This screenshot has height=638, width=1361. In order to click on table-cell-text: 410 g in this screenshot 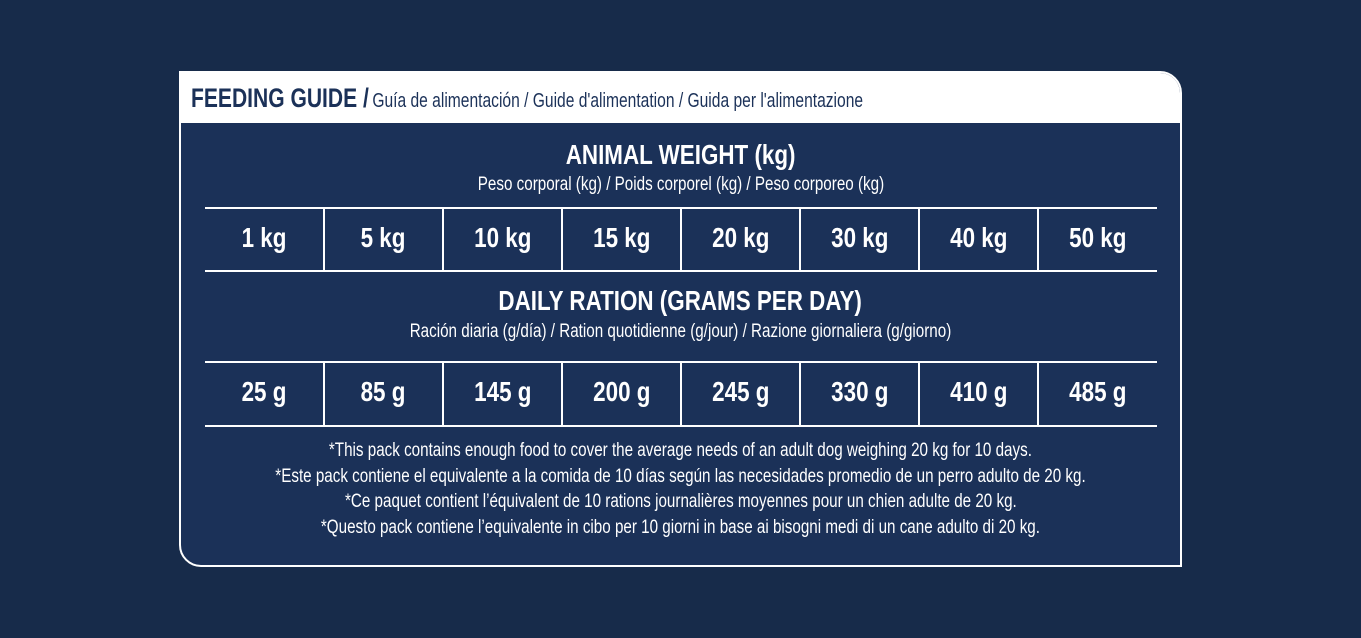, I will do `click(978, 391)`.